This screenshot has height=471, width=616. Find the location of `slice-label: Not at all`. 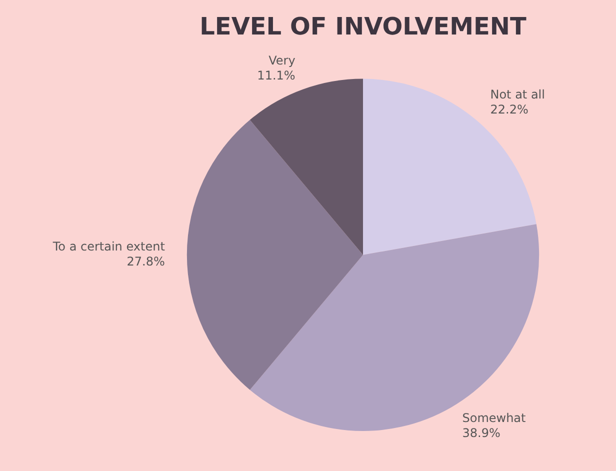

slice-label: Not at all is located at coordinates (517, 95).